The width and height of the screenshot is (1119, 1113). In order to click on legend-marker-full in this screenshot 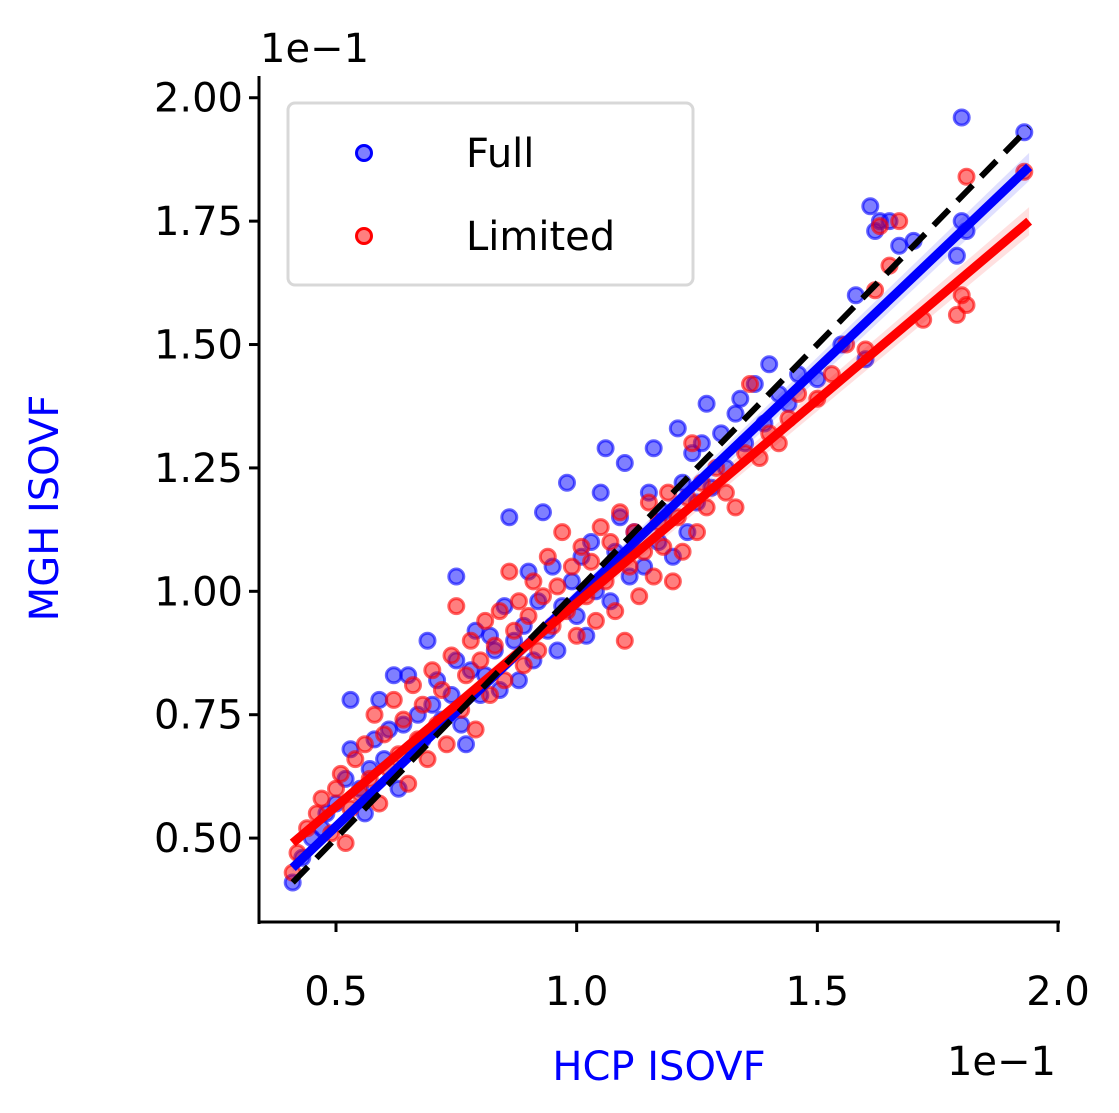, I will do `click(364, 153)`.